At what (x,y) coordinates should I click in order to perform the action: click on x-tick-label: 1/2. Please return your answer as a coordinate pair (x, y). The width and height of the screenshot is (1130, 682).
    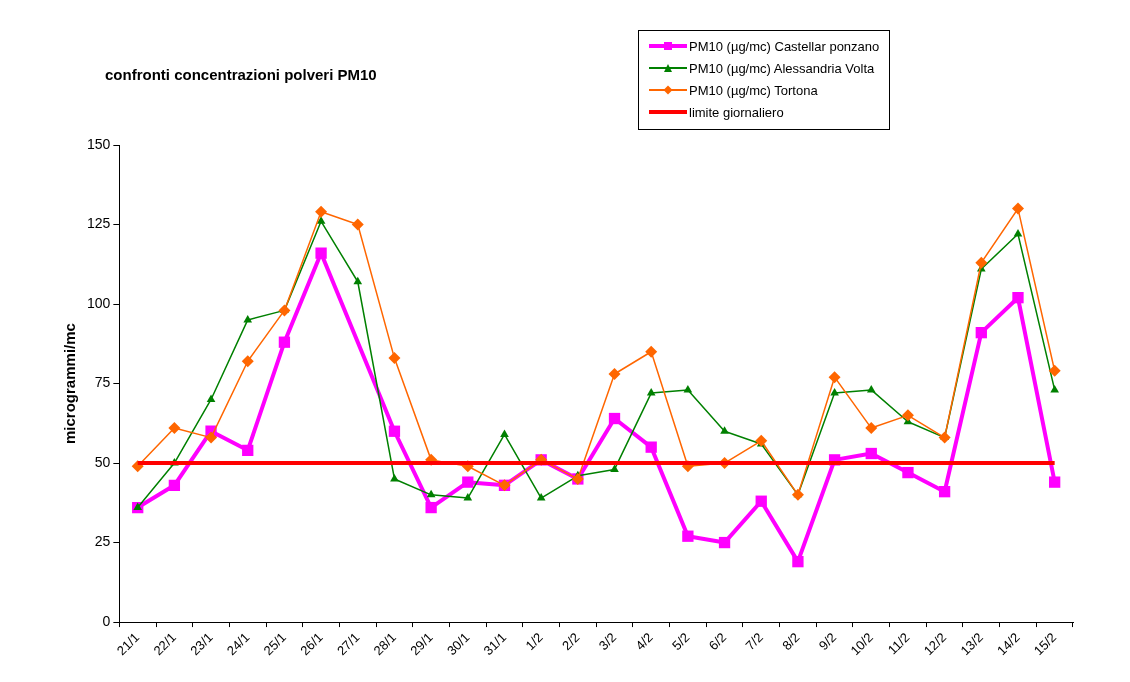
    Looking at the image, I should click on (534, 641).